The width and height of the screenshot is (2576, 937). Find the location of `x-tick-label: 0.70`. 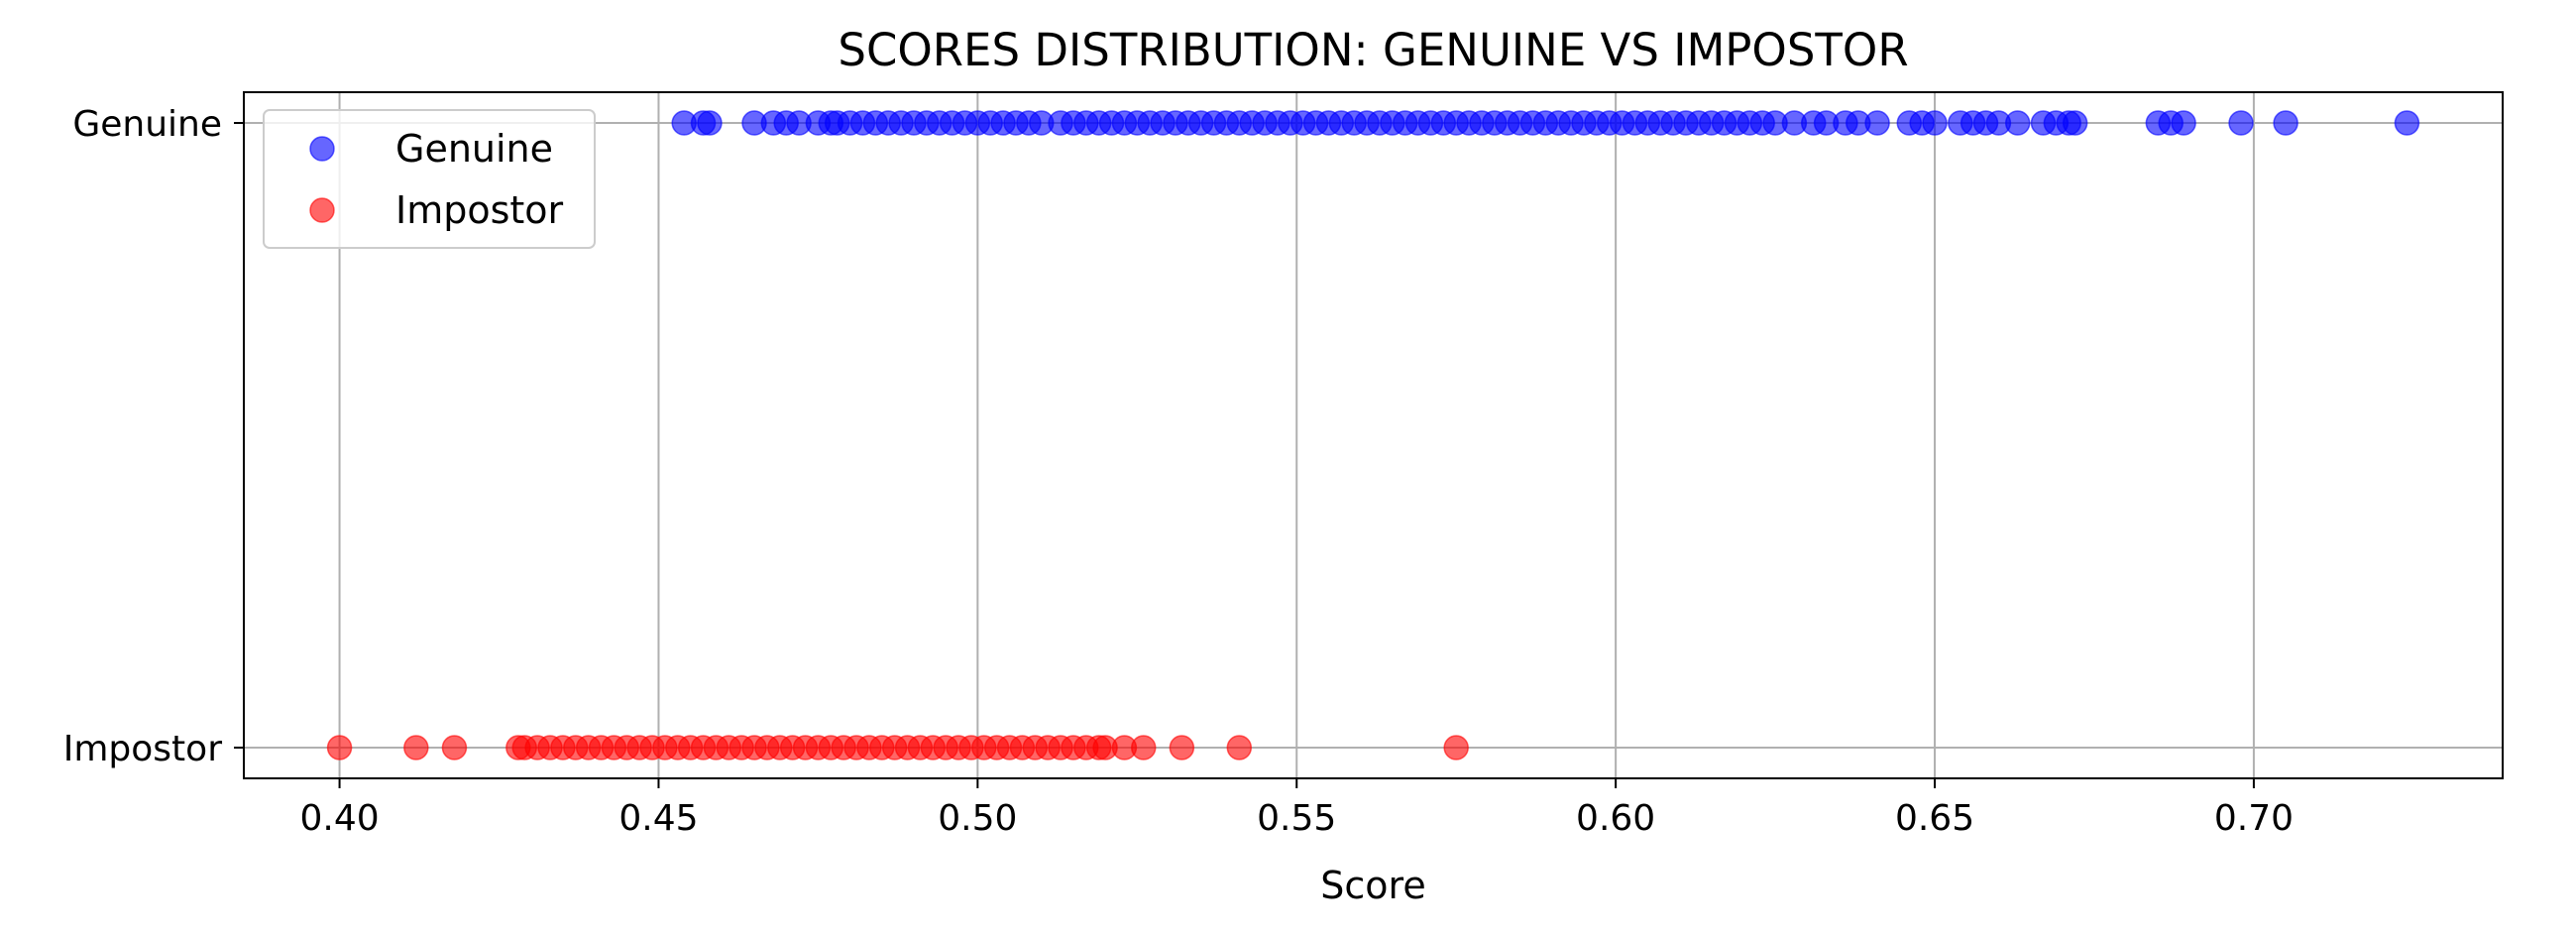

x-tick-label: 0.70 is located at coordinates (2254, 818).